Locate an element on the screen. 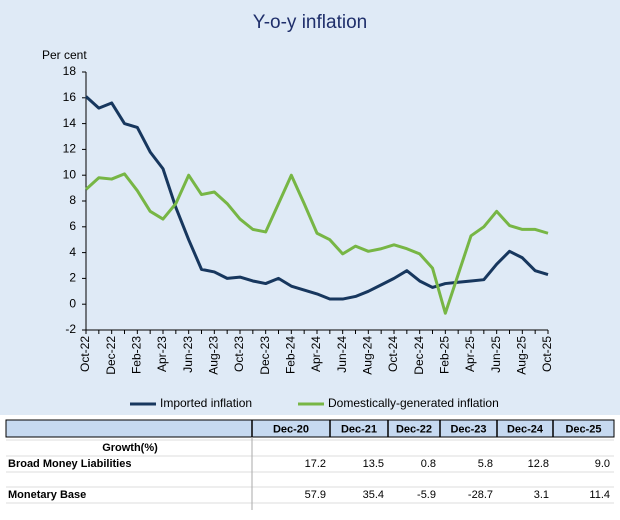  x-tick-label: Apr-23 is located at coordinates (162, 354).